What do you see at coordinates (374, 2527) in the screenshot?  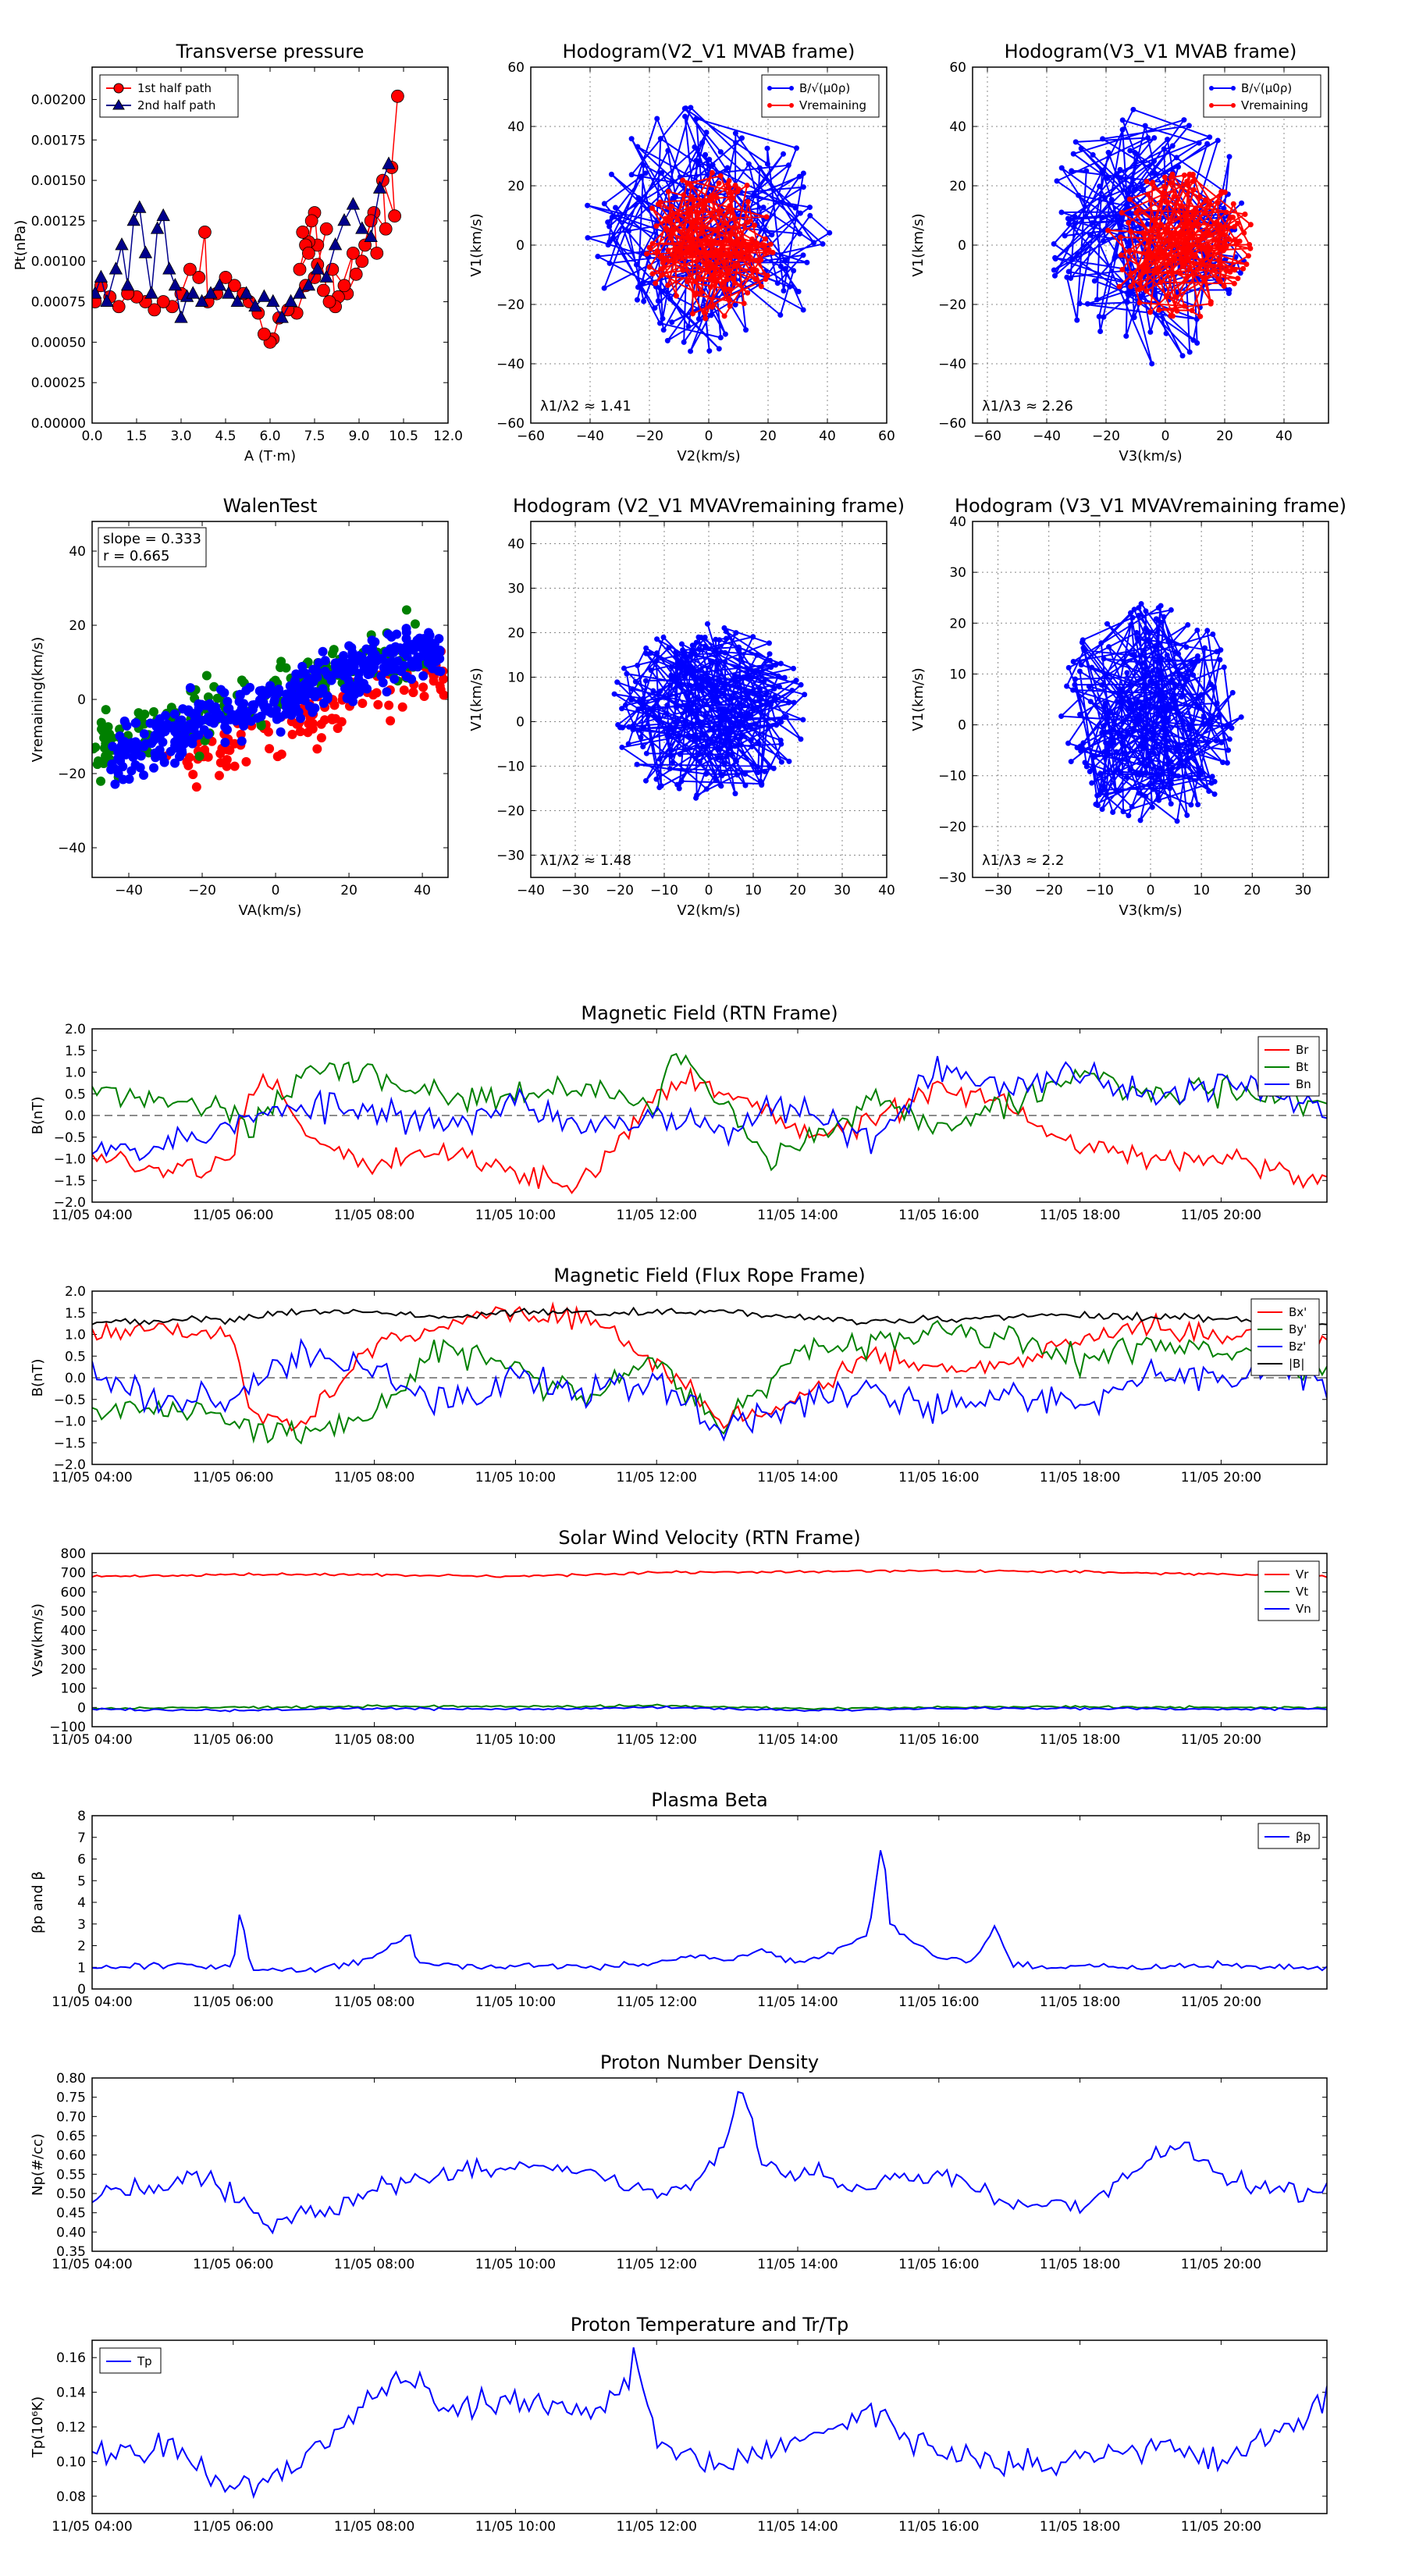 I see `x-tick-label: 11/05 08:00` at bounding box center [374, 2527].